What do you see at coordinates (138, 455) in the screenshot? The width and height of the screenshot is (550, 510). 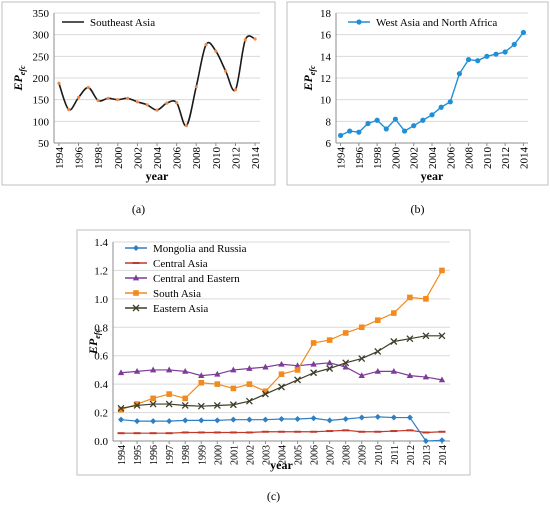 I see `x-tick-label: 1995` at bounding box center [138, 455].